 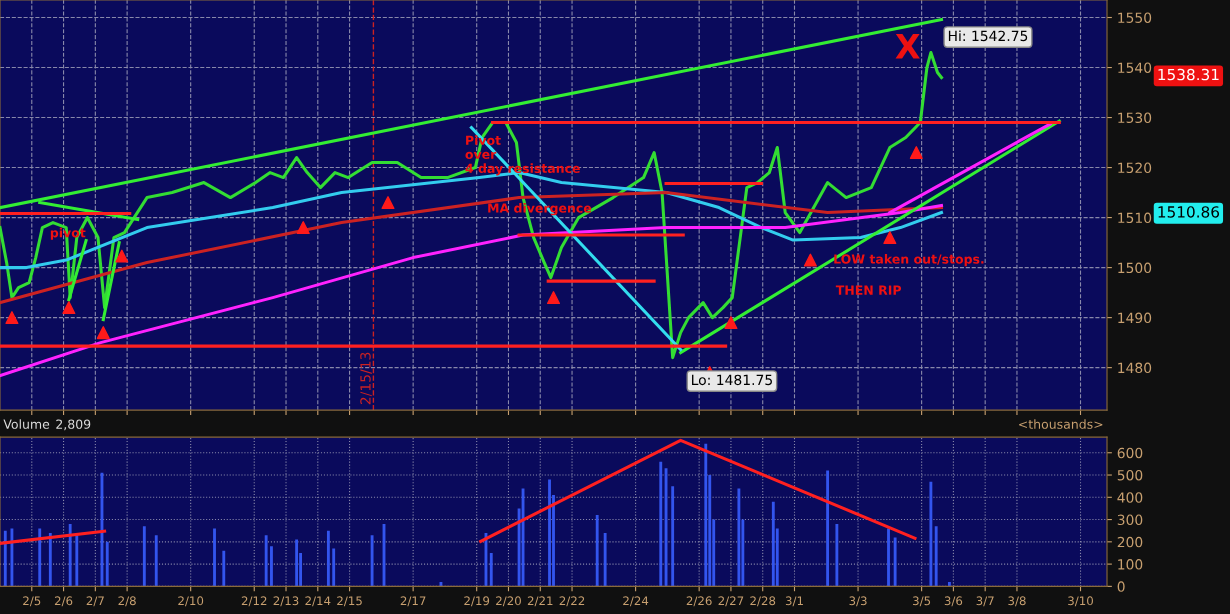 I want to click on text: 1538.31, so click(x=1188, y=74).